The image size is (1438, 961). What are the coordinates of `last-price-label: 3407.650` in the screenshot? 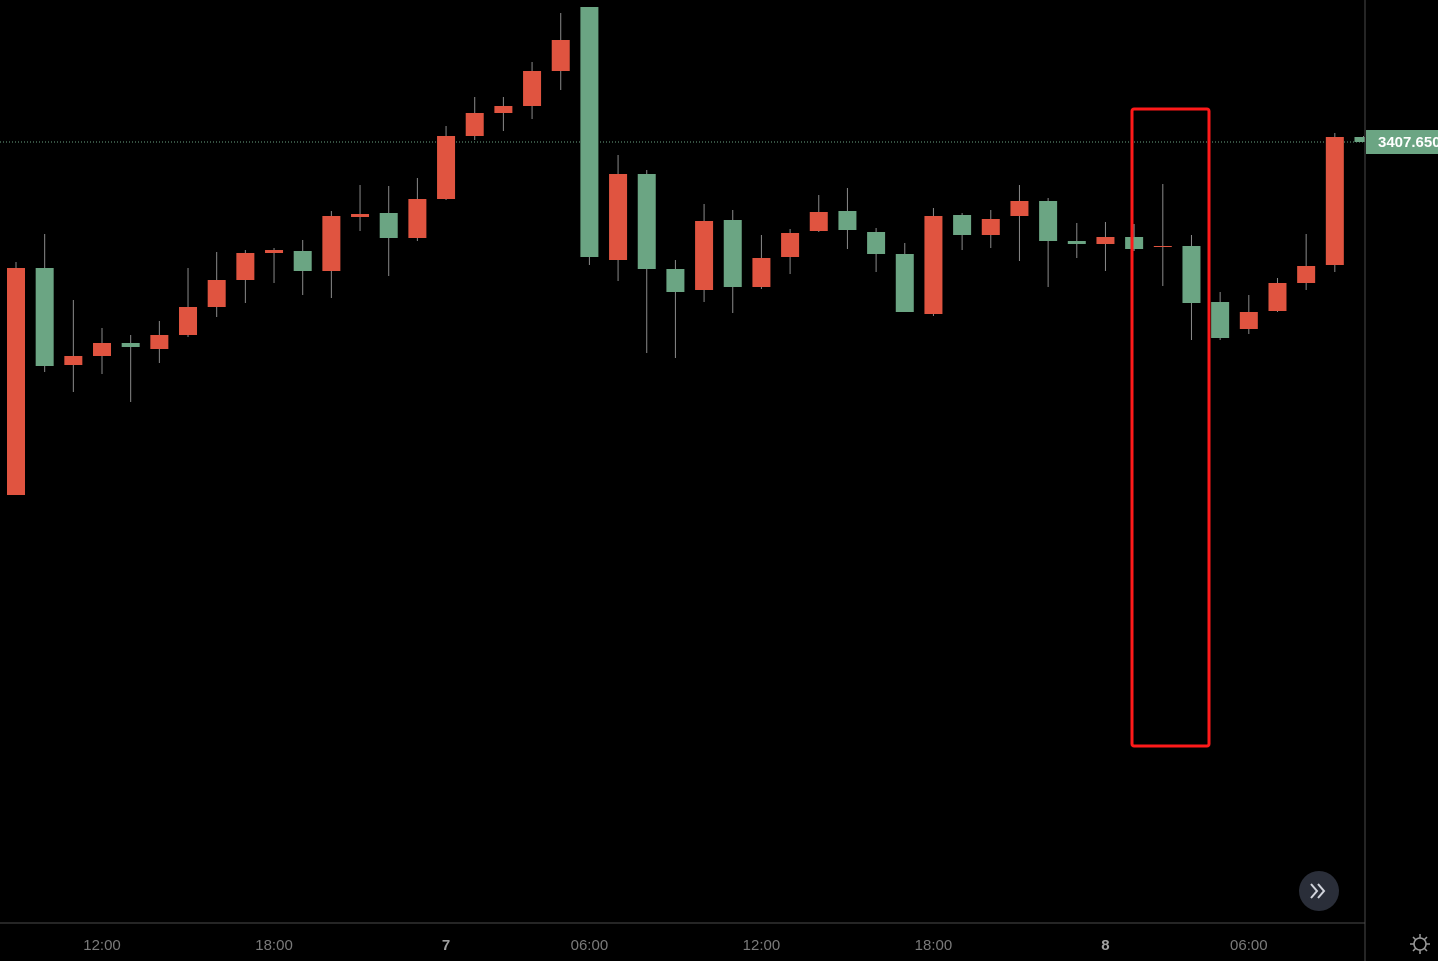 It's located at (1408, 142).